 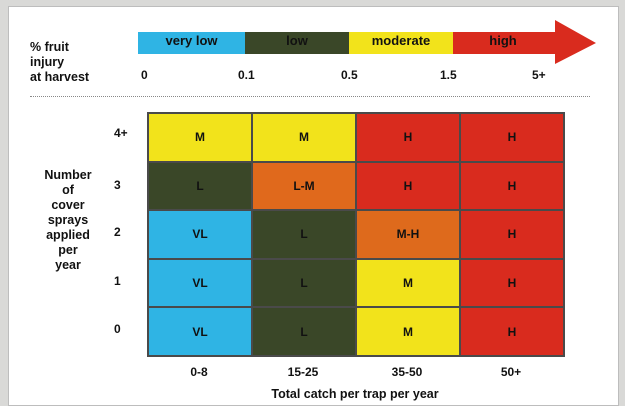 I want to click on legend-segment-moderate, so click(x=401, y=43).